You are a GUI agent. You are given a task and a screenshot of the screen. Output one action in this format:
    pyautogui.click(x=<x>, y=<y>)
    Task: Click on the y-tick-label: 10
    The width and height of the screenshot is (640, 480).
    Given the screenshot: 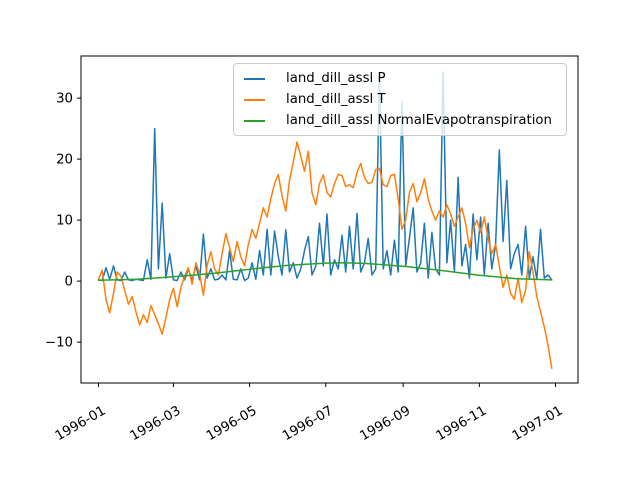 What is the action you would take?
    pyautogui.click(x=64, y=221)
    